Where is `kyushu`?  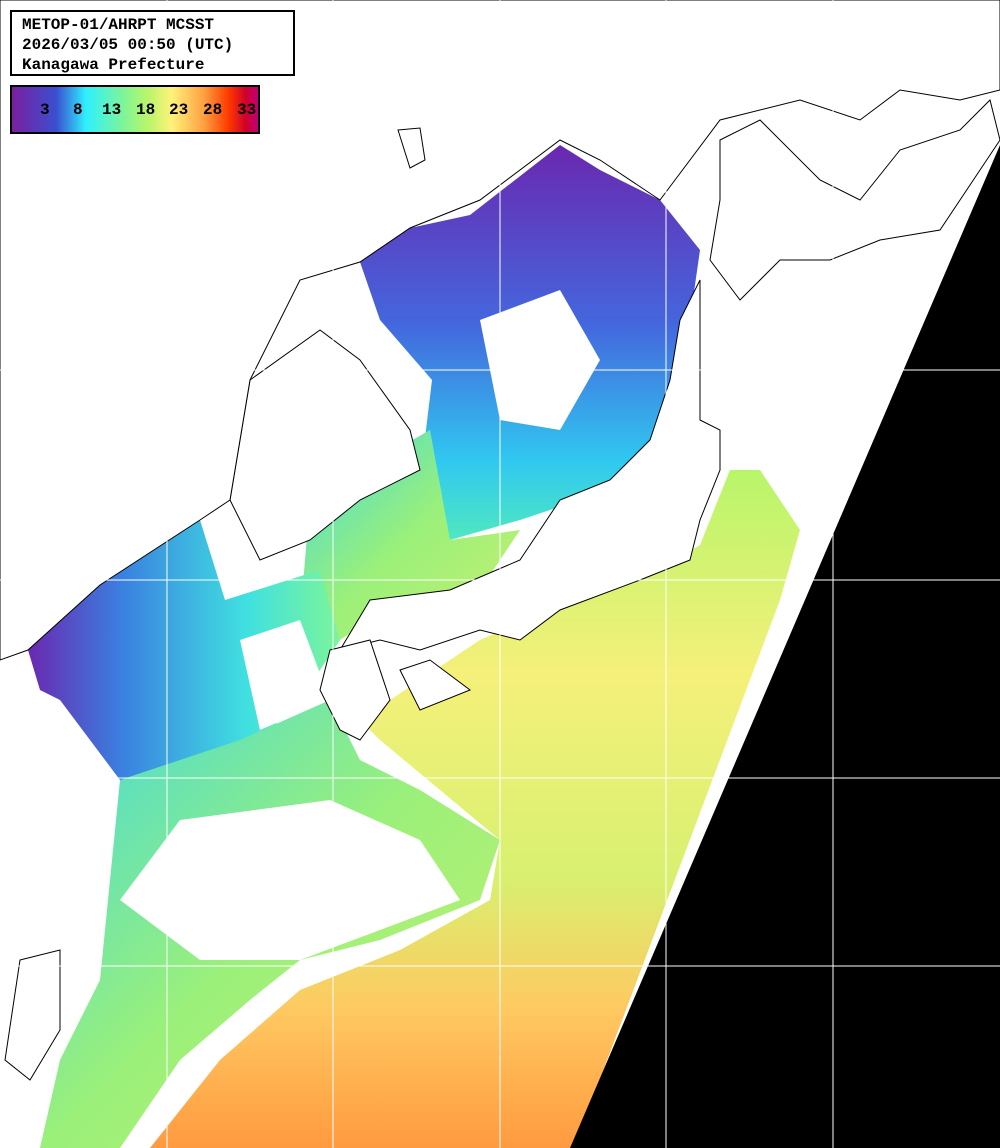 kyushu is located at coordinates (355, 690).